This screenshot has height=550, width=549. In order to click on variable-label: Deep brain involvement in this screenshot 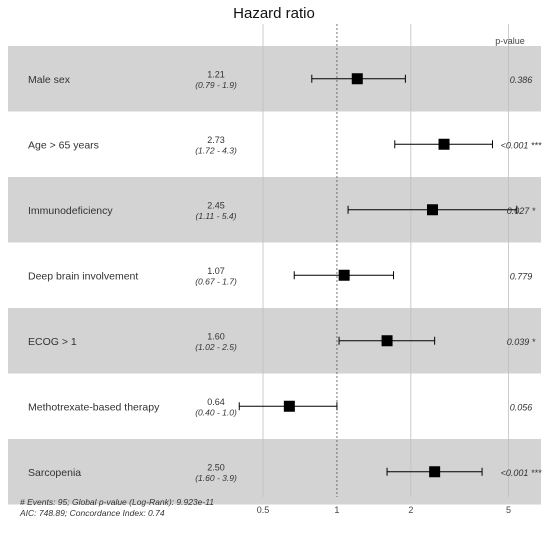, I will do `click(83, 276)`.